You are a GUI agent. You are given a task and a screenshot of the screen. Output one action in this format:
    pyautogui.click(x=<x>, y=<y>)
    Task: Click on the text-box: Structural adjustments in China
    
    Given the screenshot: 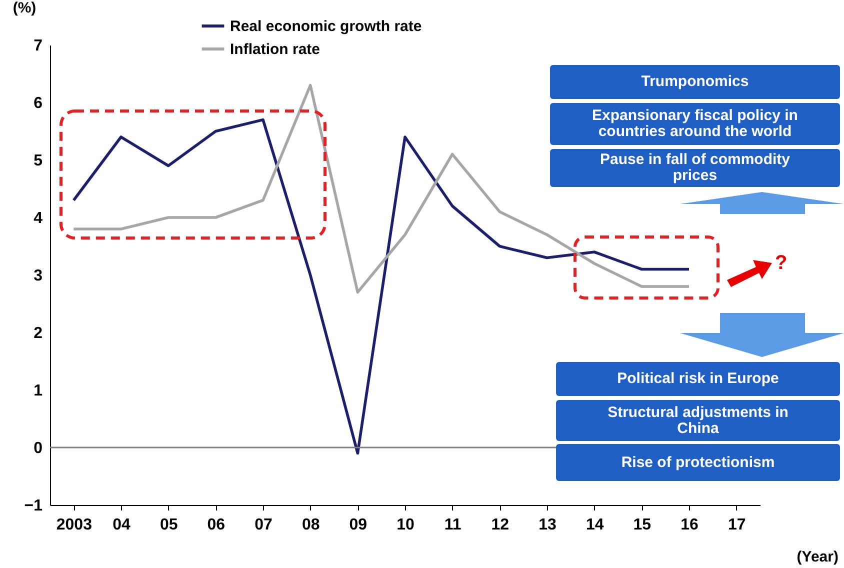 What is the action you would take?
    pyautogui.click(x=698, y=420)
    